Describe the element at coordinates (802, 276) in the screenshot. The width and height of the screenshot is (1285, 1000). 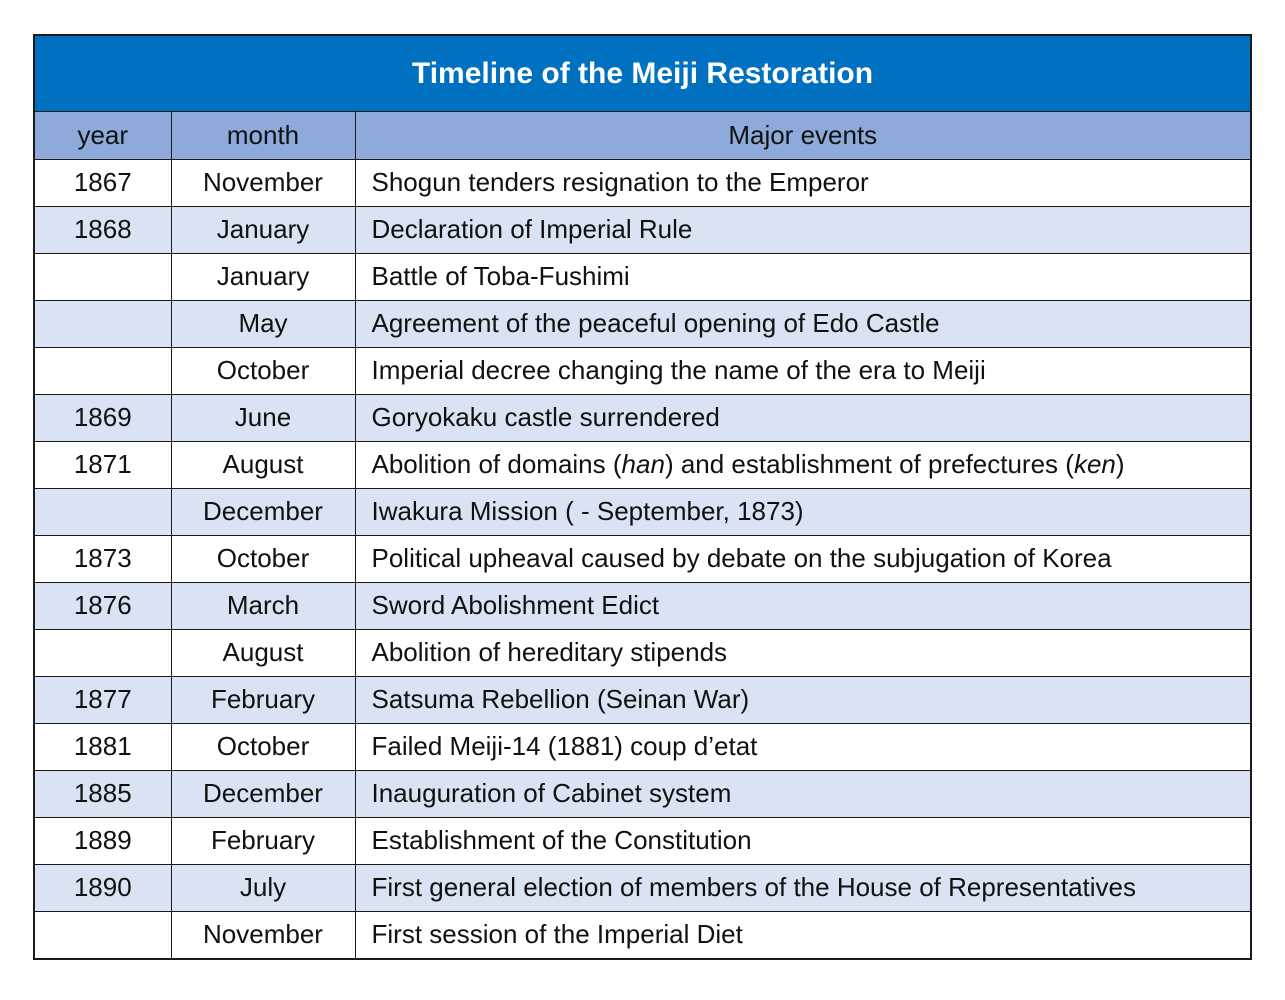
I see `event-cell: Battle of Toba-Fushimi` at that location.